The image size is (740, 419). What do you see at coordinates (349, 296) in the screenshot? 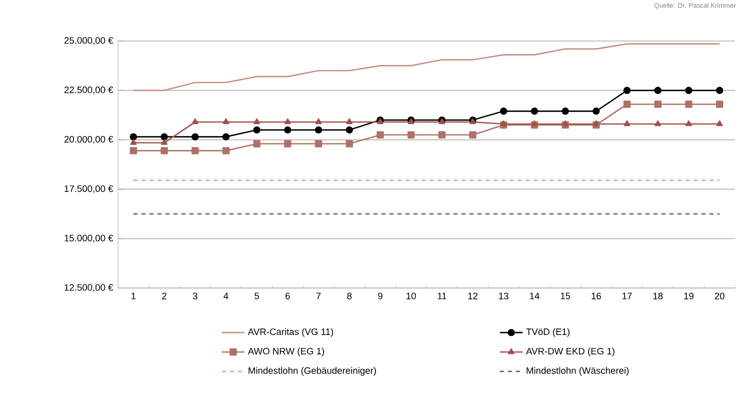
I see `x-tick-label: 8` at bounding box center [349, 296].